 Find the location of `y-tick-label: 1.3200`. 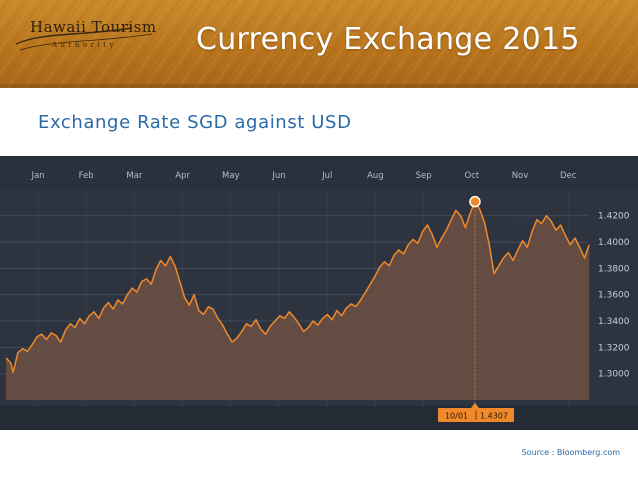

y-tick-label: 1.3200 is located at coordinates (614, 348).